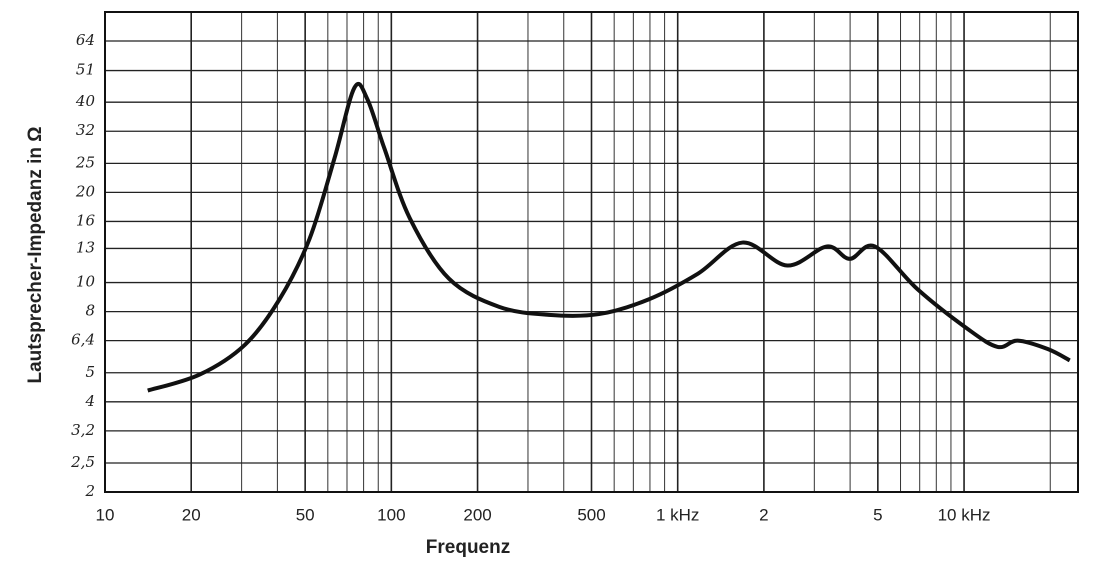 The height and width of the screenshot is (575, 1107). Describe the element at coordinates (105, 514) in the screenshot. I see `x-tick-label: 10` at that location.